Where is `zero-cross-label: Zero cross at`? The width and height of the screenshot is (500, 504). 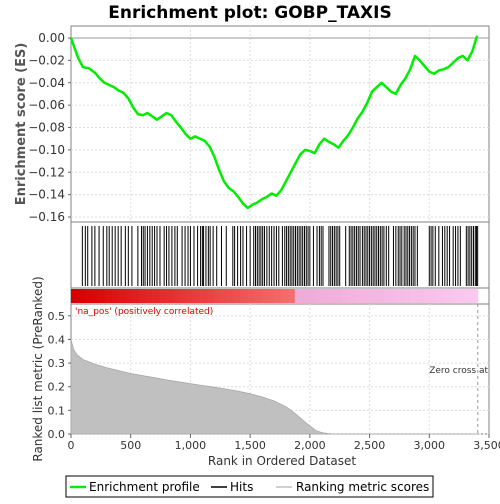 zero-cross-label: Zero cross at is located at coordinates (458, 371).